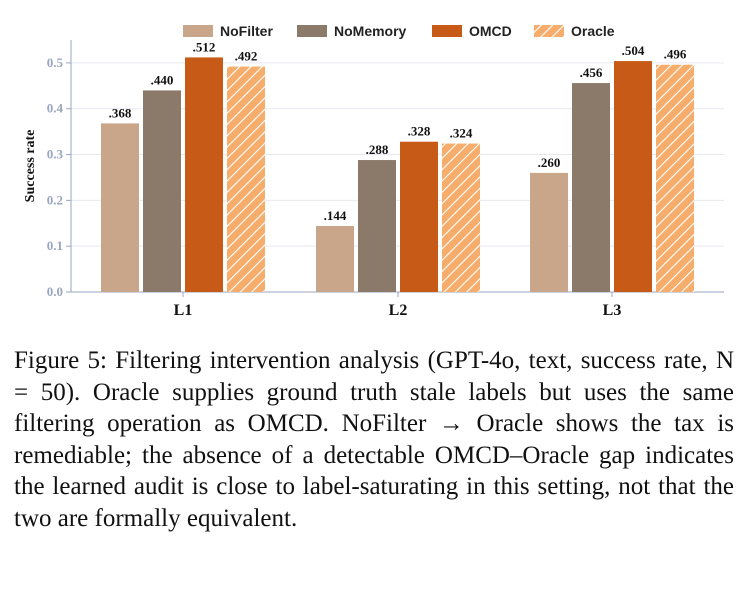  Describe the element at coordinates (633, 50) in the screenshot. I see `data-label: .504` at that location.